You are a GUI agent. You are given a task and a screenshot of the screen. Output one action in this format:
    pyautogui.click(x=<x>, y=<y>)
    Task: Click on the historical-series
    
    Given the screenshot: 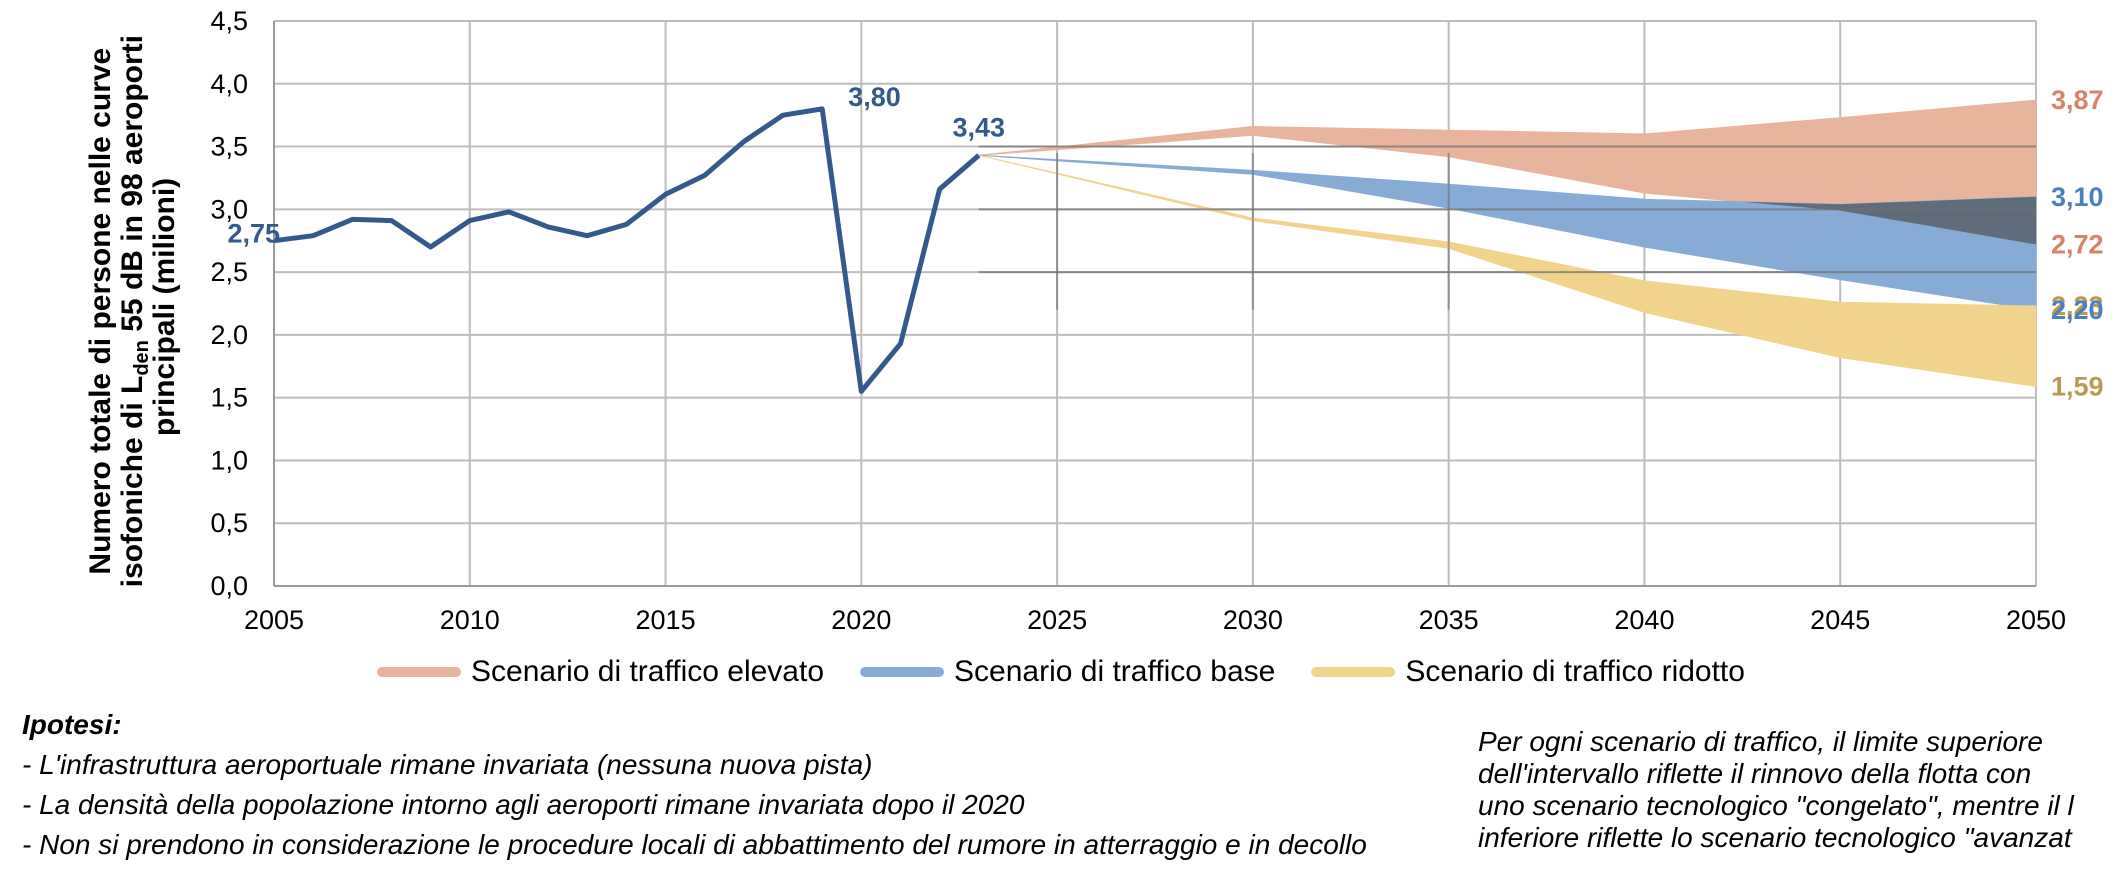 What is the action you would take?
    pyautogui.click(x=627, y=250)
    